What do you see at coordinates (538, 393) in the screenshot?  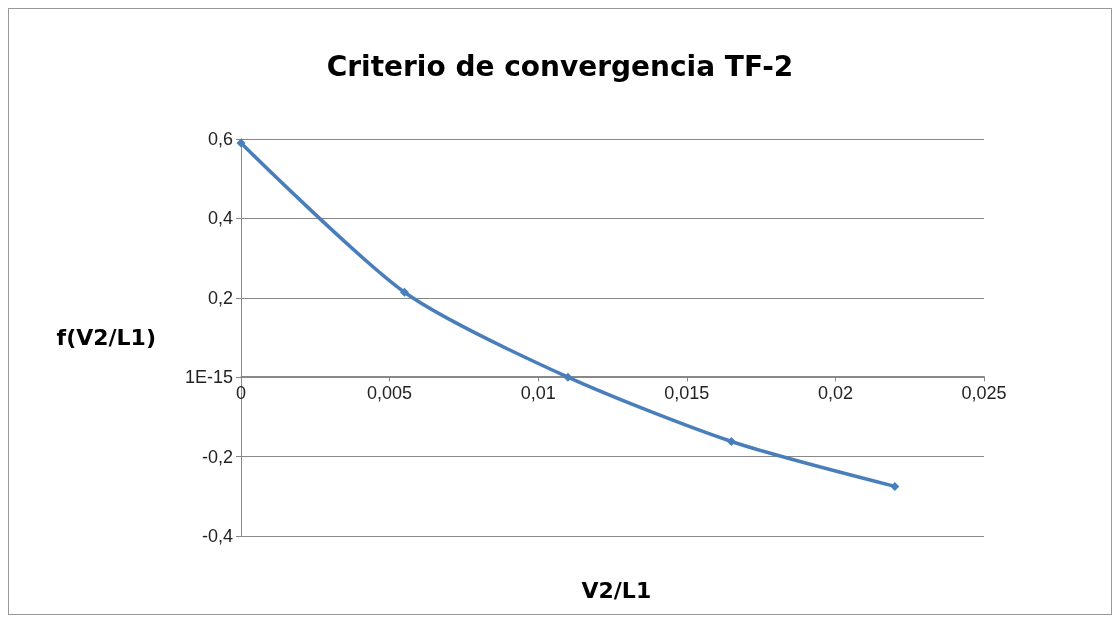 I see `x-tick-label: 0,01` at bounding box center [538, 393].